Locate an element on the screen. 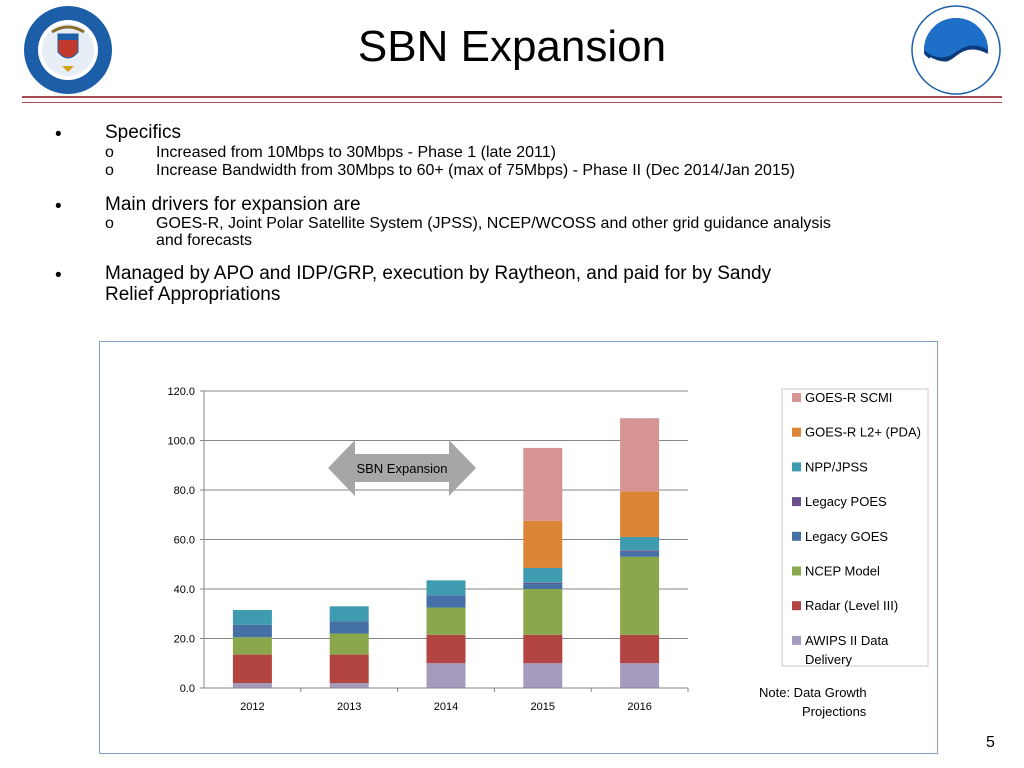  department-of-commerce-seal is located at coordinates (68, 50).